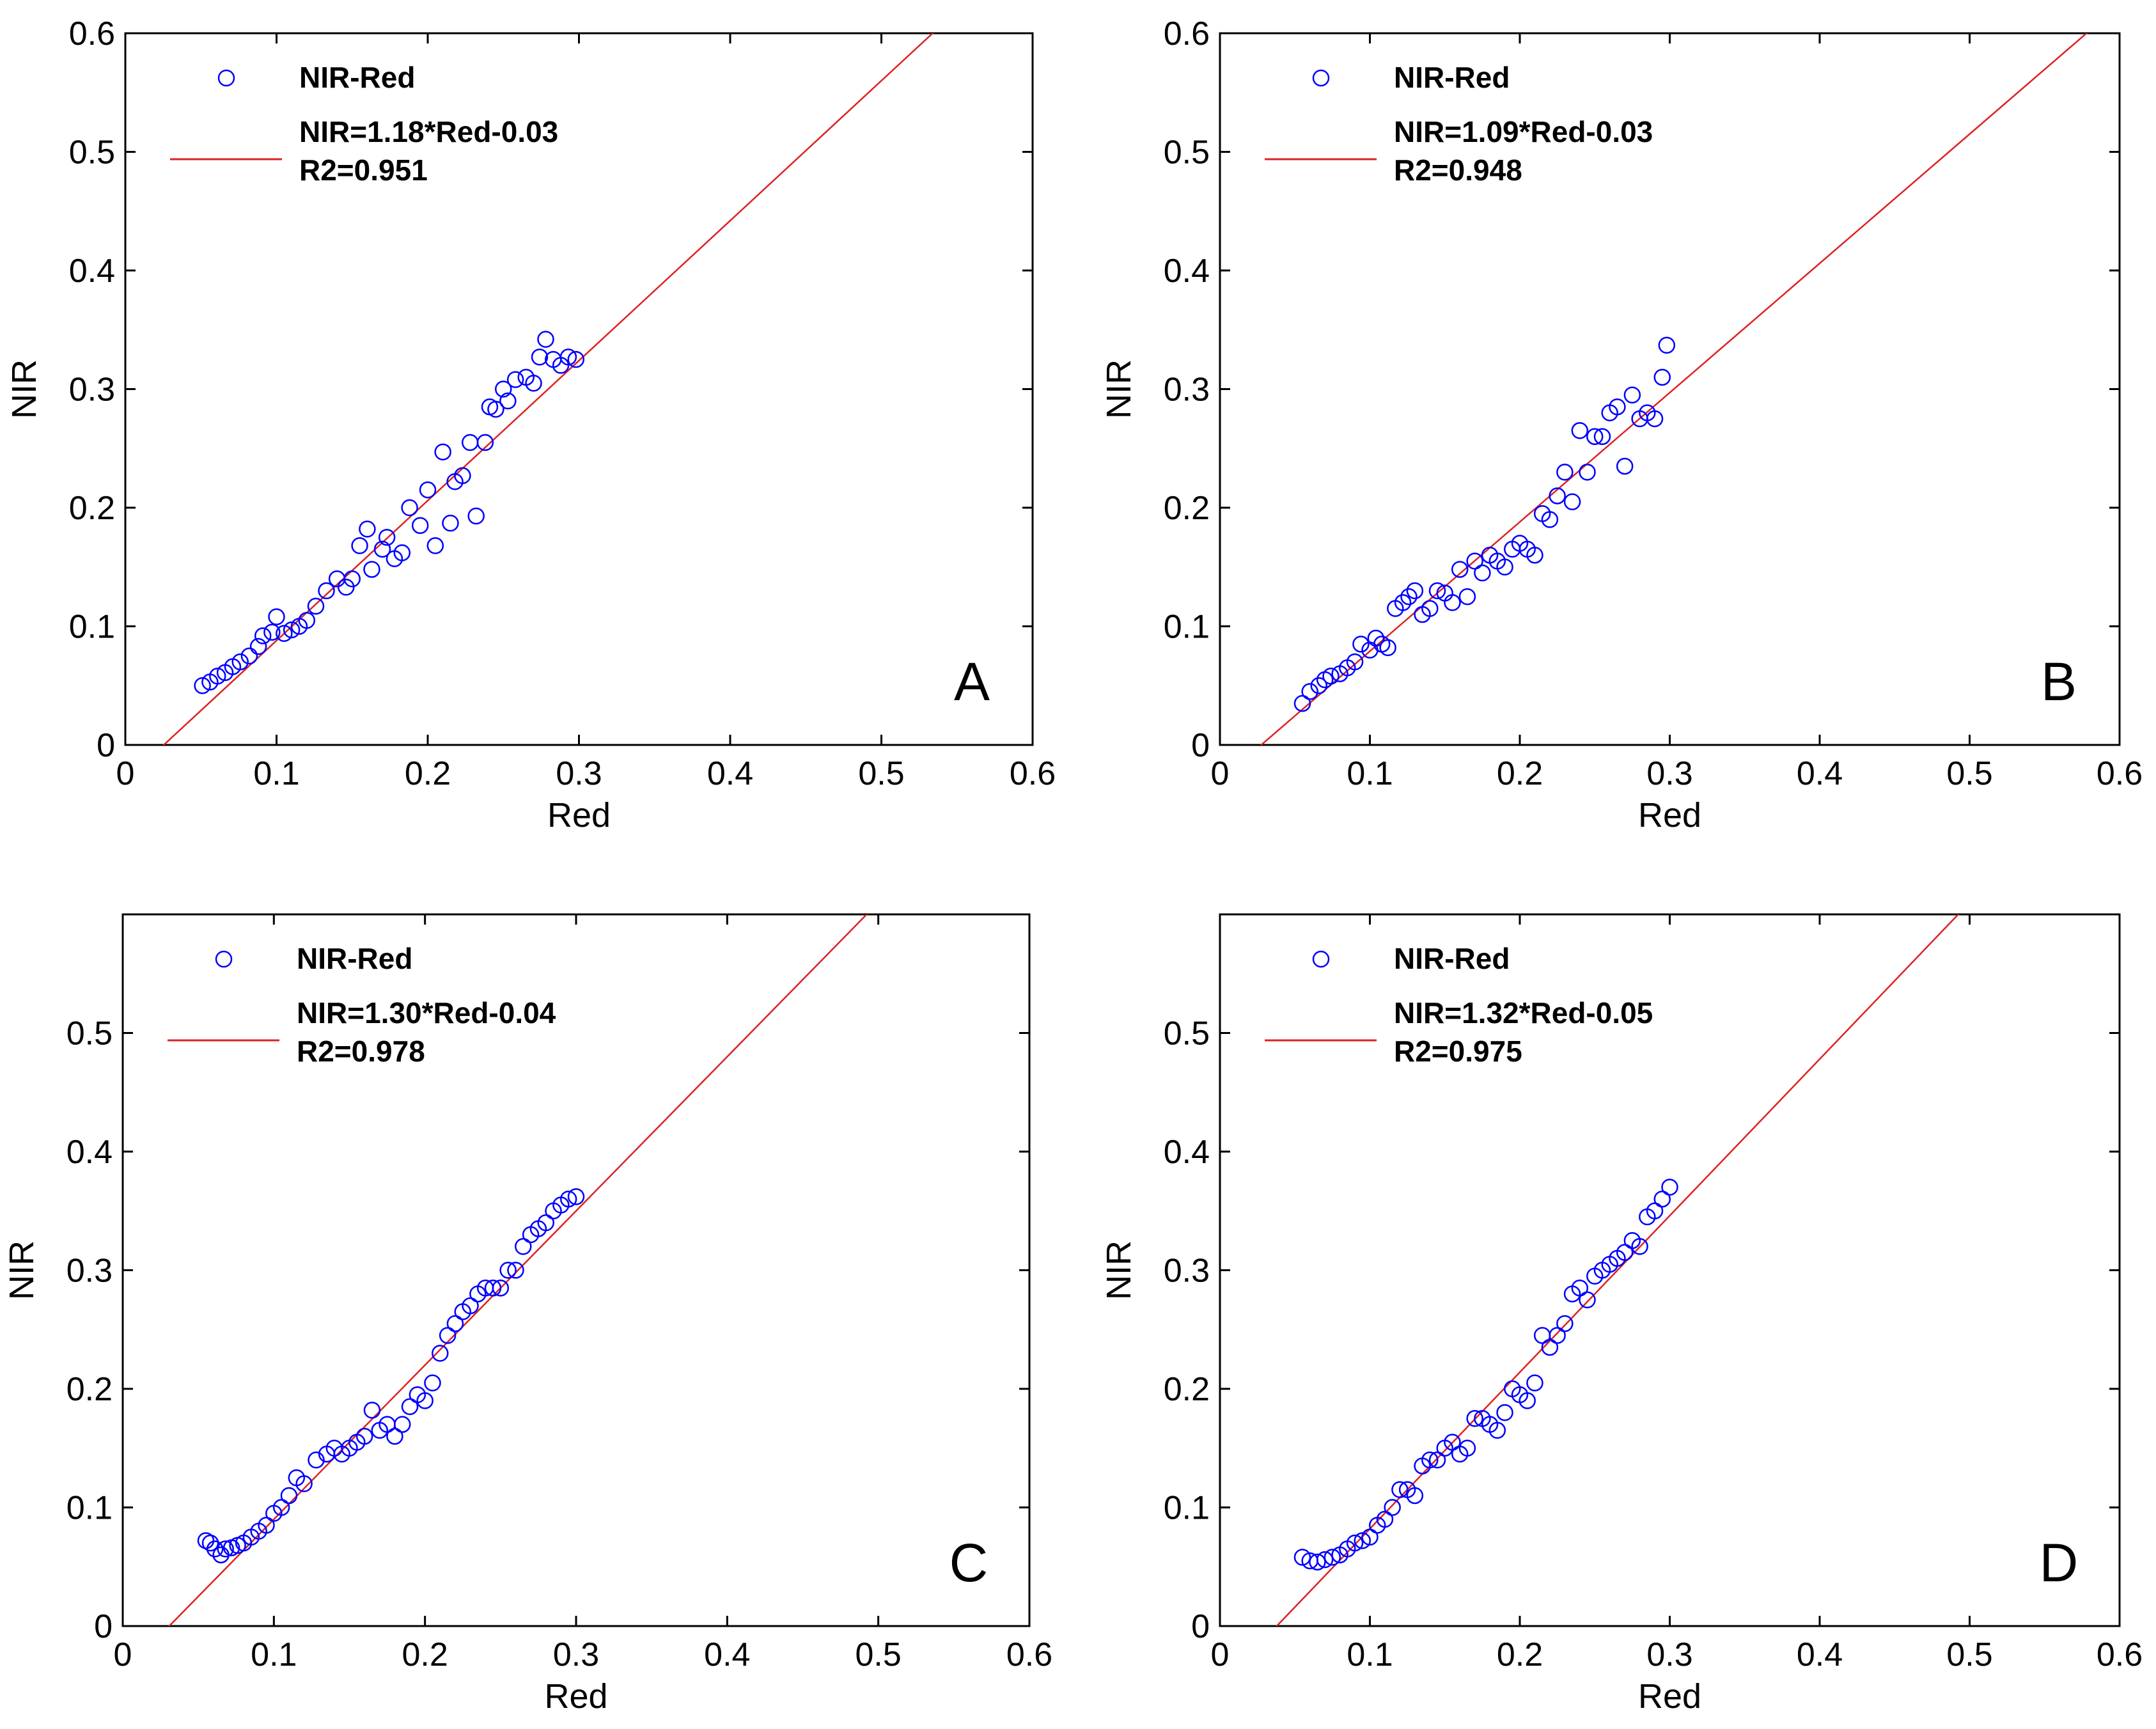 The height and width of the screenshot is (1729, 2156). Describe the element at coordinates (355, 958) in the screenshot. I see `legend-series-label: NIR-Red` at that location.